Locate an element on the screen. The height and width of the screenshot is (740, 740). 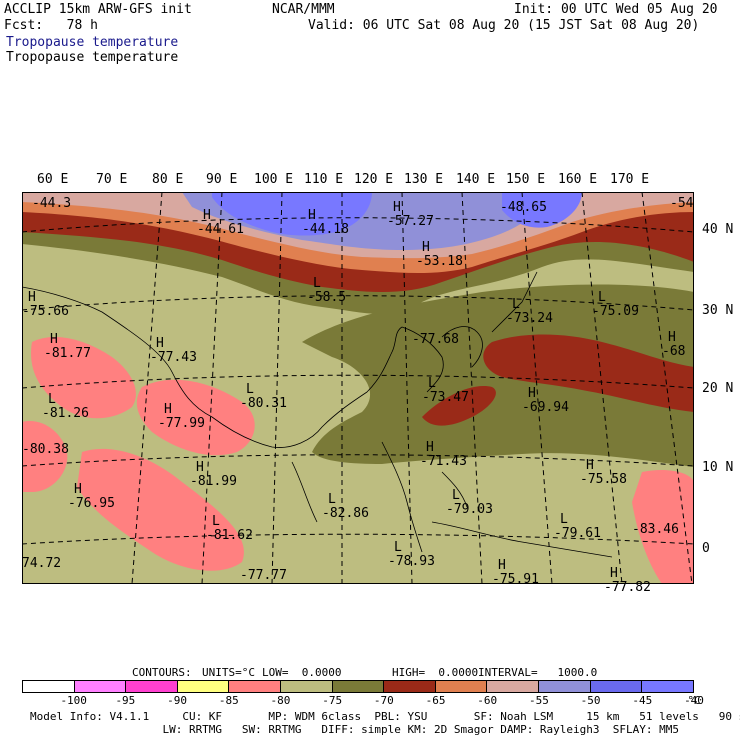
patch-dark-red is located at coordinates (588, 373).